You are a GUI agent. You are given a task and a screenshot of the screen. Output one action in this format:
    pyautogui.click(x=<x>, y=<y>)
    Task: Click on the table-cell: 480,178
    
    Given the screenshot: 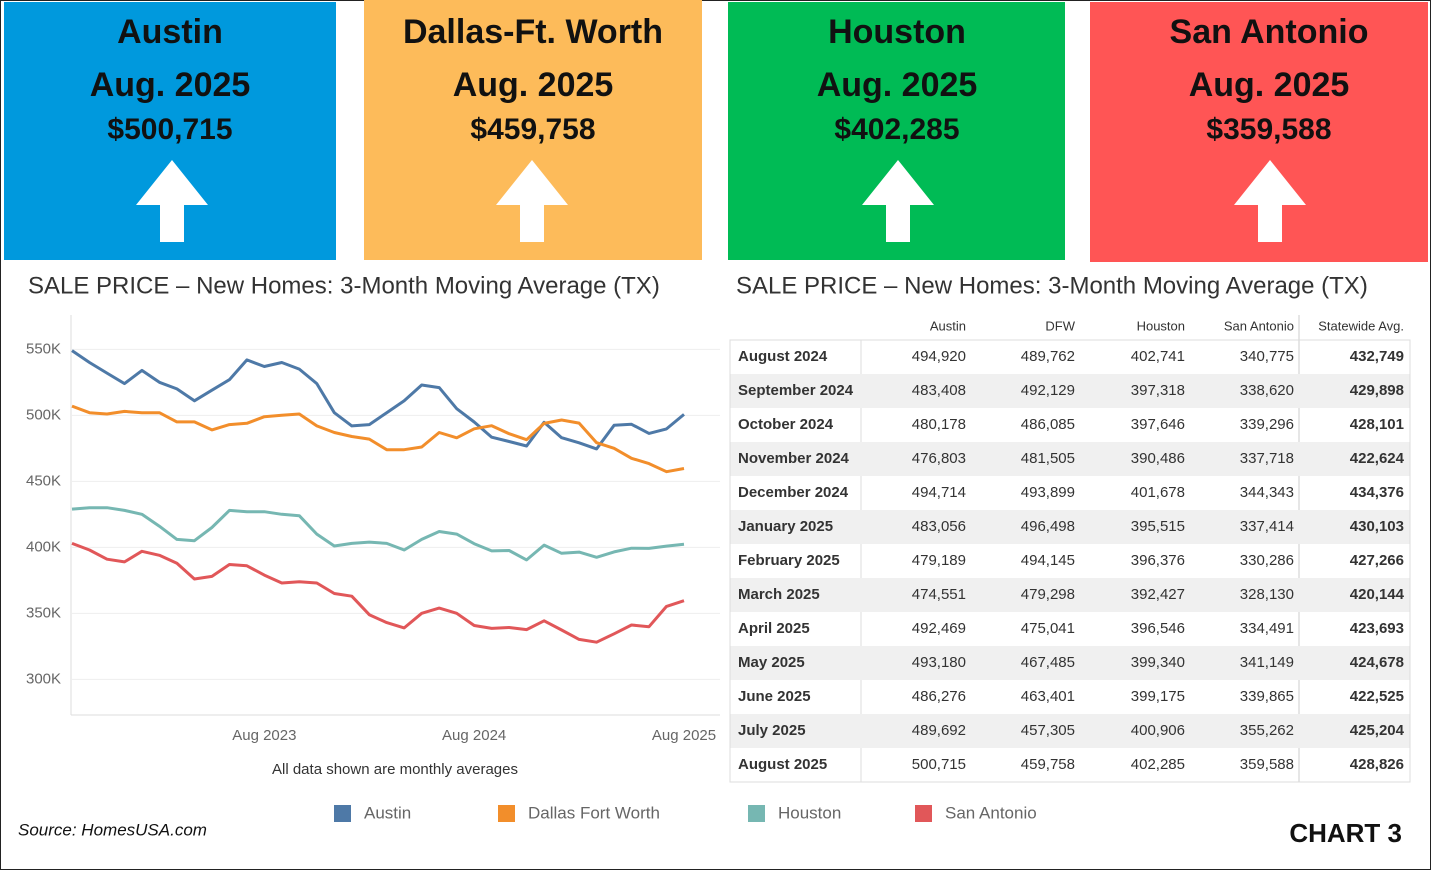 What is the action you would take?
    pyautogui.click(x=939, y=424)
    